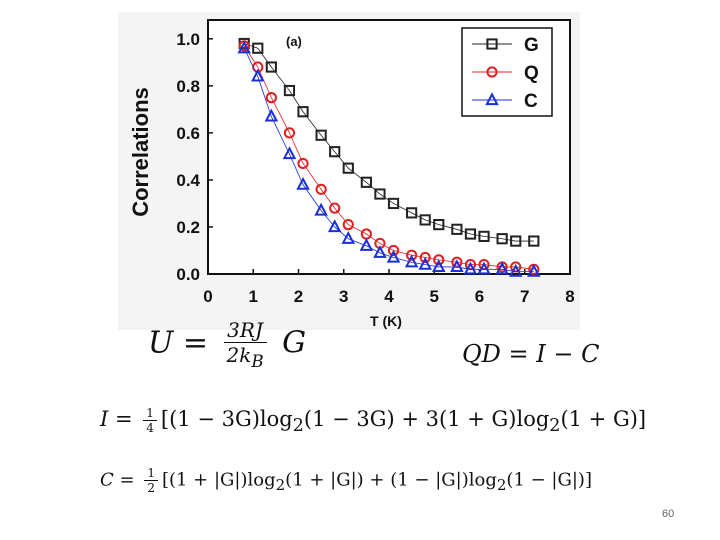  What do you see at coordinates (117, 480) in the screenshot?
I see `equation-c-lhs: C =` at bounding box center [117, 480].